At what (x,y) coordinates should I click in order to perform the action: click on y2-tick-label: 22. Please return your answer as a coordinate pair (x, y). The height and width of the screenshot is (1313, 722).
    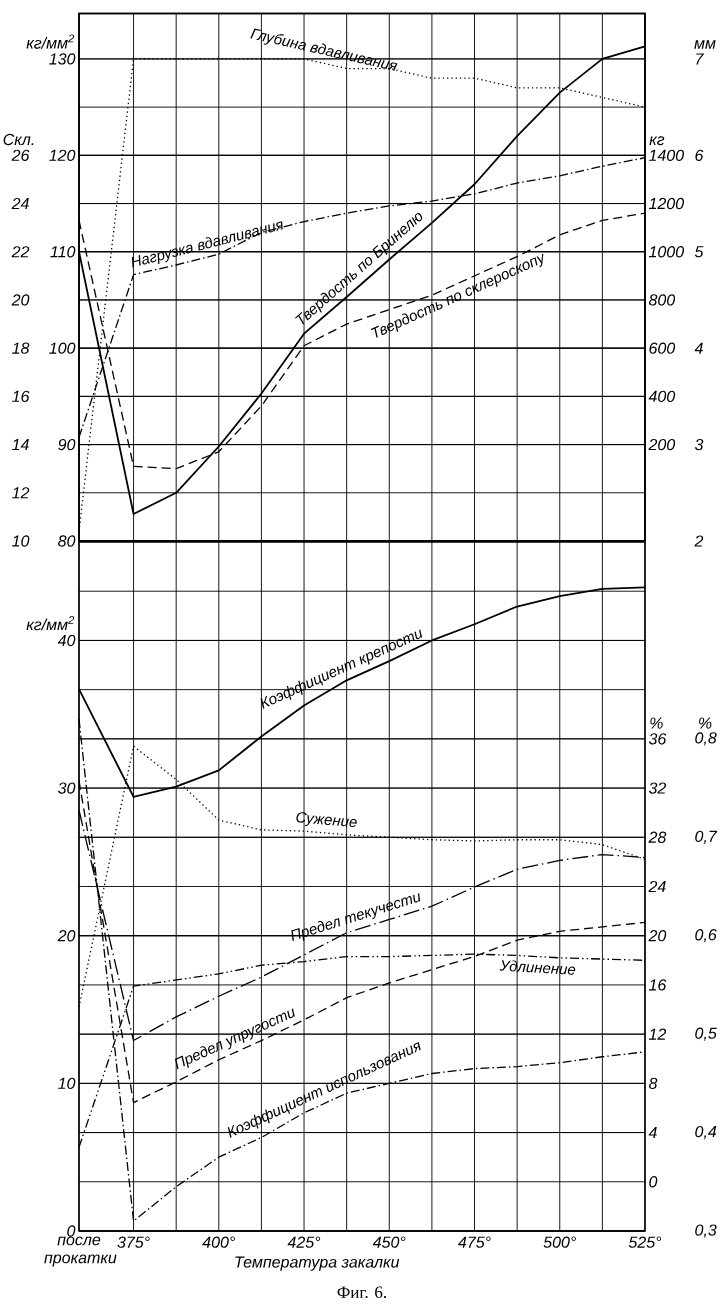
    Looking at the image, I should click on (20, 252).